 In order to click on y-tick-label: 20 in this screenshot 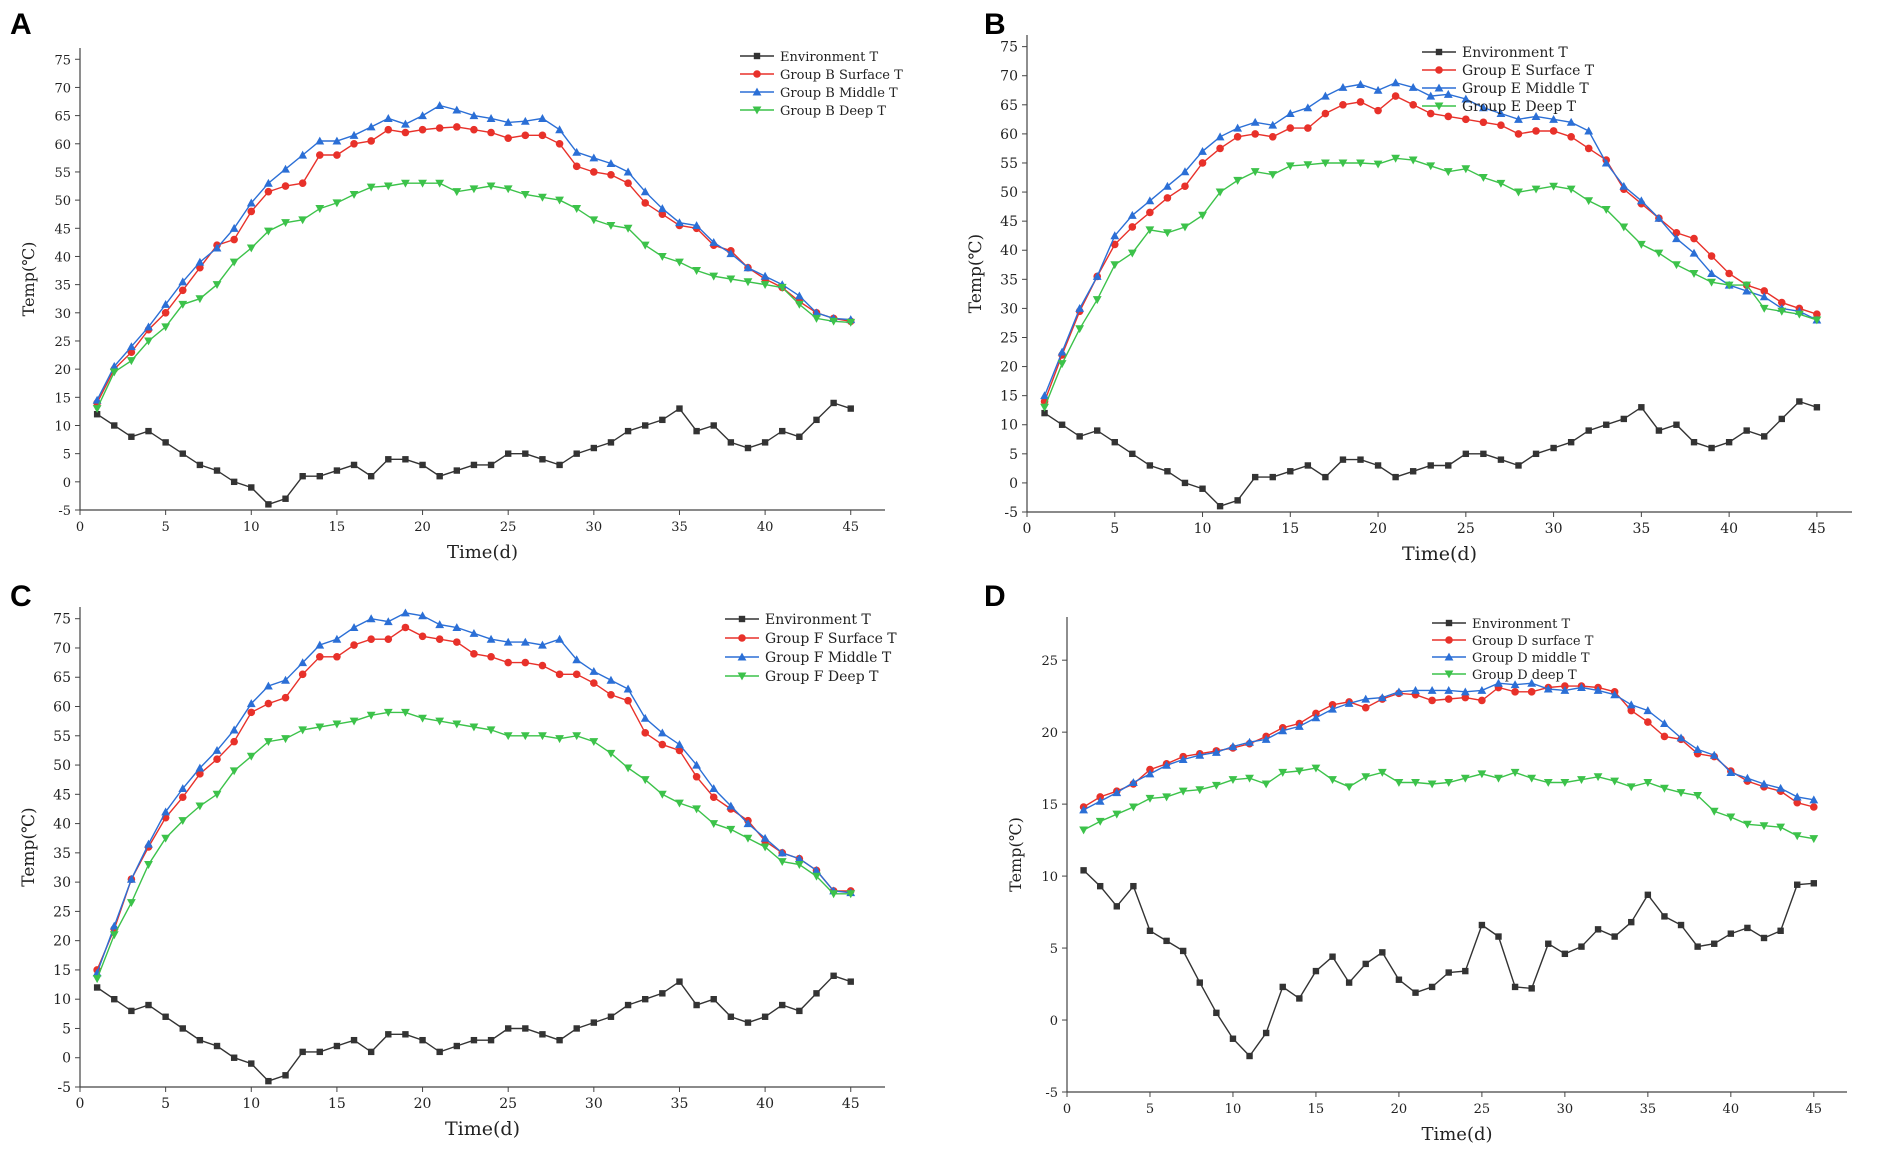, I will do `click(62, 370)`.